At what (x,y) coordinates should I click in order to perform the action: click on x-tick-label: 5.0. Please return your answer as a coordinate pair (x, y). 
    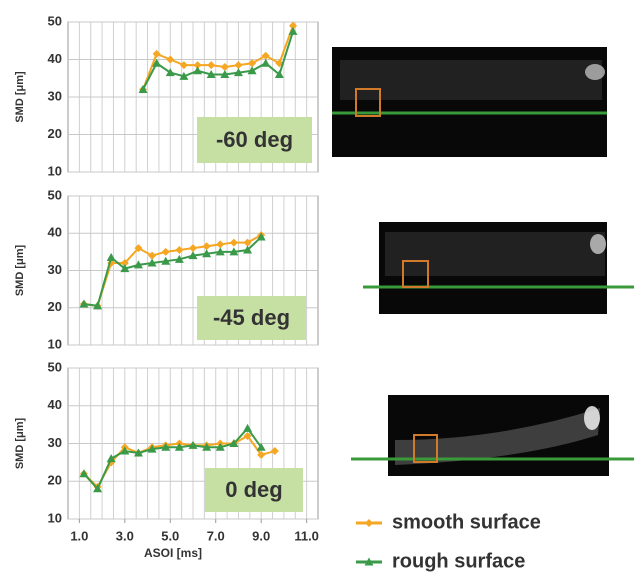
    Looking at the image, I should click on (170, 535).